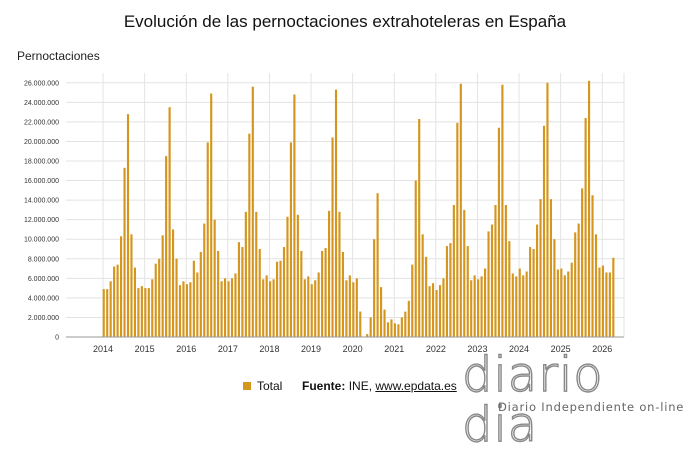  I want to click on legend-label: Total, so click(270, 386).